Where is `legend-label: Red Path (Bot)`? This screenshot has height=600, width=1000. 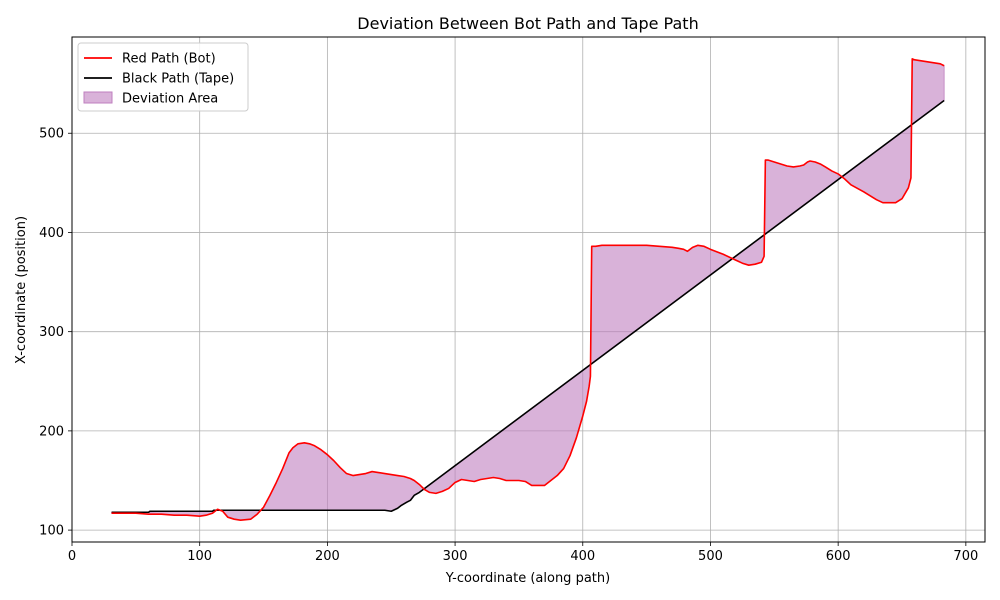
legend-label: Red Path (Bot) is located at coordinates (169, 59).